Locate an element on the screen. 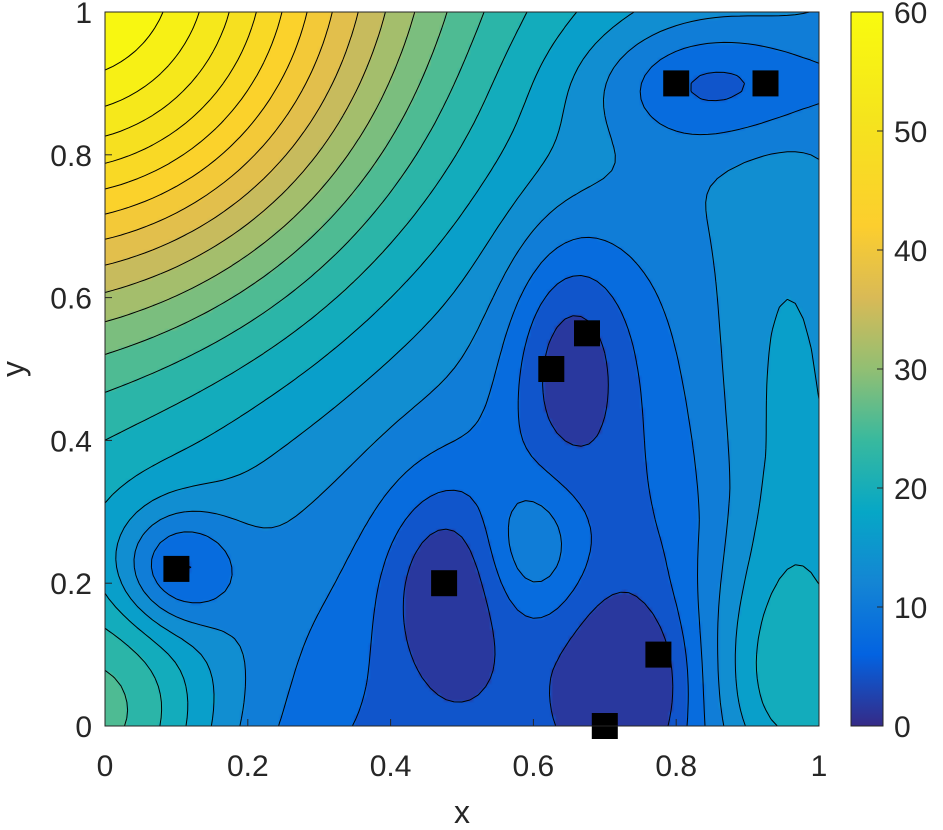 Image resolution: width=943 pixels, height=830 pixels. y-tick-label: 0.8 is located at coordinates (71, 156).